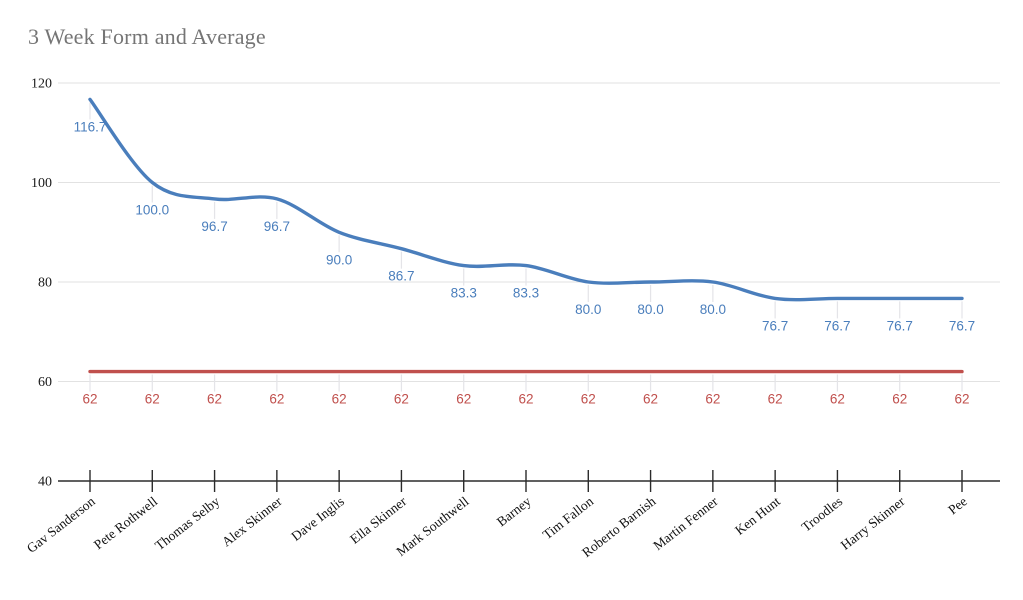 The height and width of the screenshot is (600, 1023). What do you see at coordinates (378, 519) in the screenshot?
I see `x-axis-category-label: Ella Skinner` at bounding box center [378, 519].